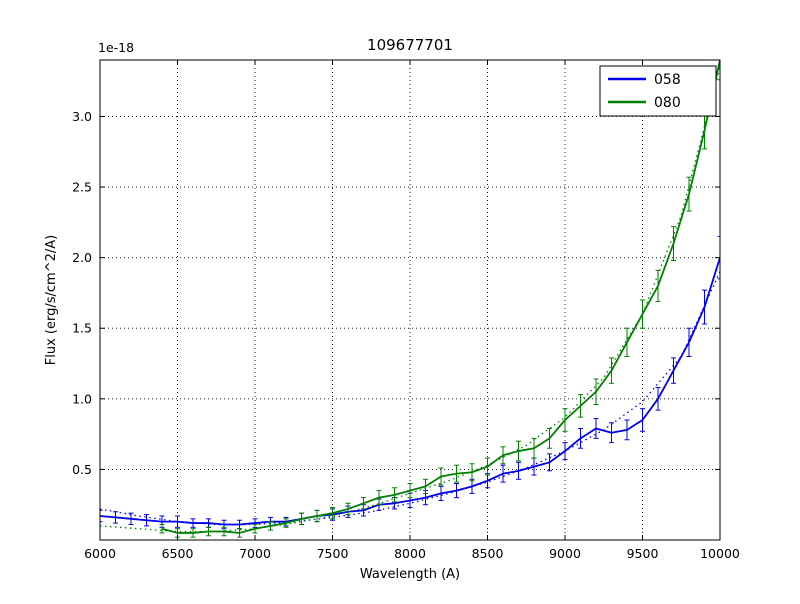 The image size is (800, 604). I want to click on x-tick-label: 7500, so click(333, 553).